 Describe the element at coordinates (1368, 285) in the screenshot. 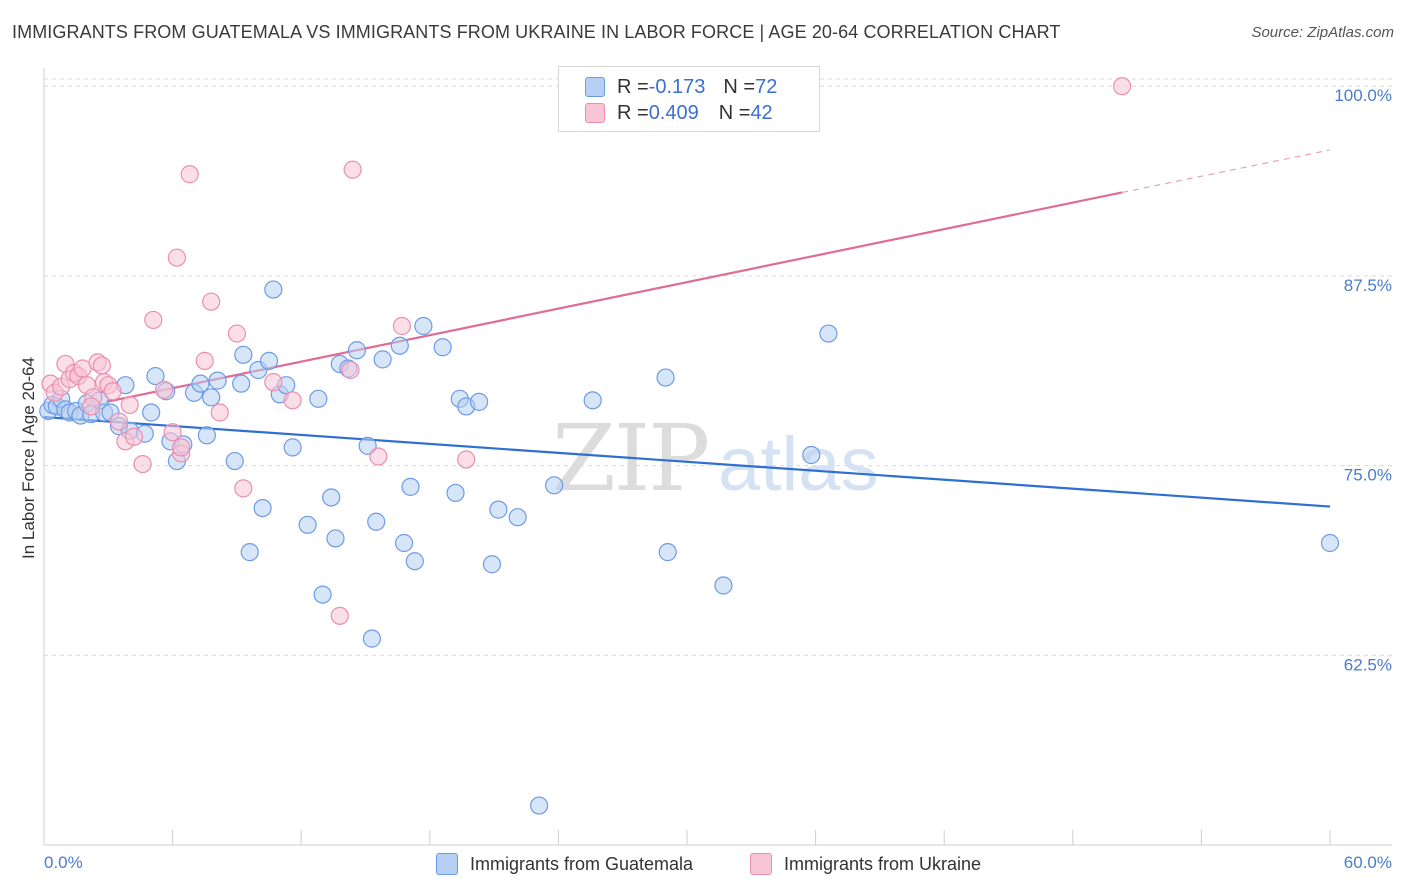

I see `y-tick-label: 87.5%` at that location.